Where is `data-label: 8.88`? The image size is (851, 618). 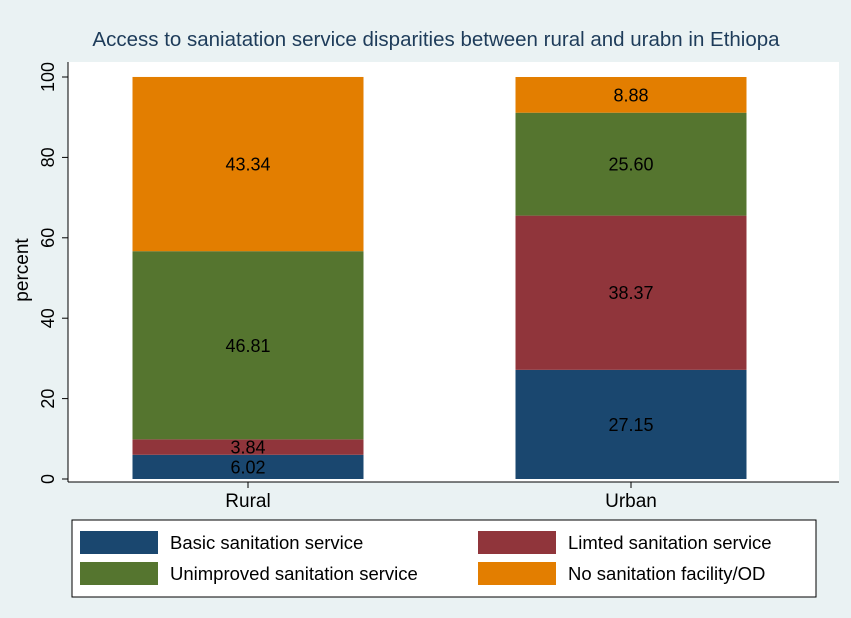
data-label: 8.88 is located at coordinates (630, 95).